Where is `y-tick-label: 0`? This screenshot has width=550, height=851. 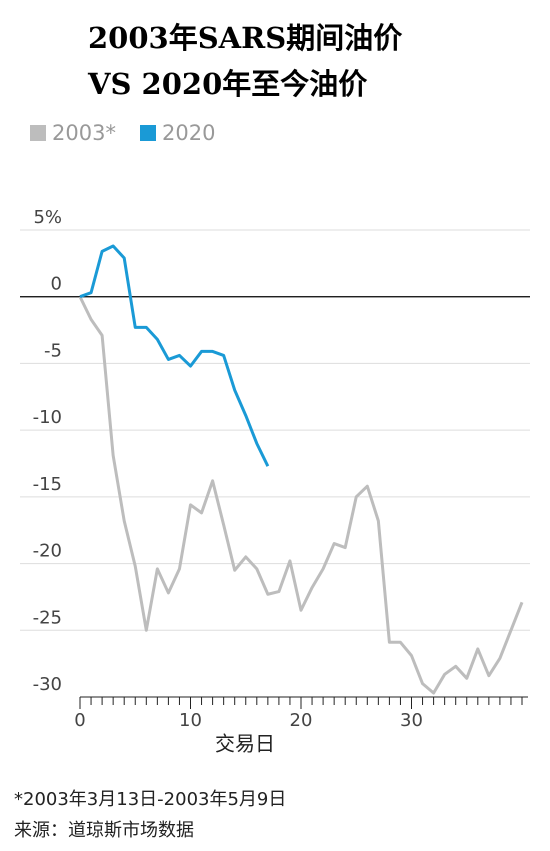 y-tick-label: 0 is located at coordinates (56, 284).